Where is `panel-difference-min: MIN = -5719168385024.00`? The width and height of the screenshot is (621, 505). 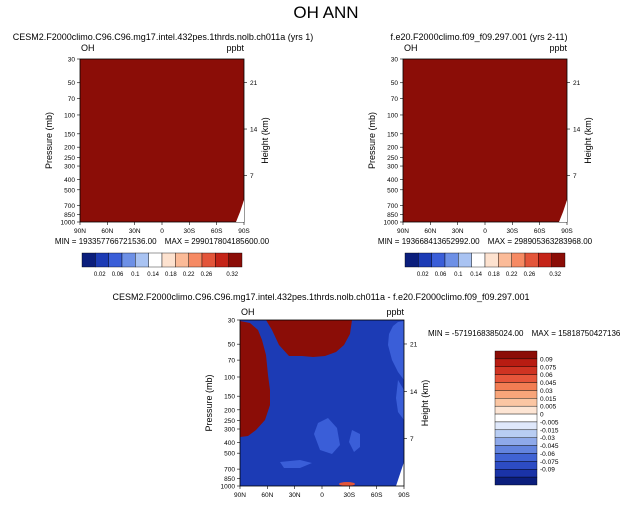
panel-difference-min: MIN = -5719168385024.00 is located at coordinates (476, 333).